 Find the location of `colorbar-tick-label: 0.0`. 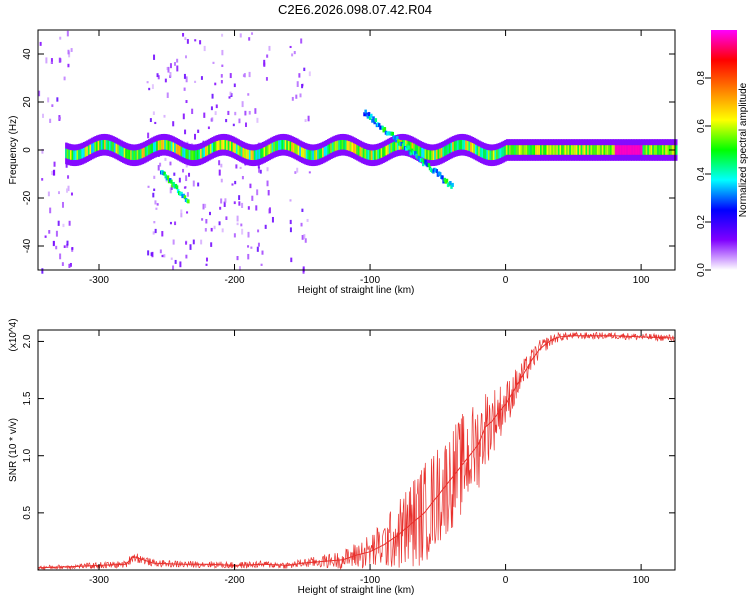

colorbar-tick-label: 0.0 is located at coordinates (701, 270).